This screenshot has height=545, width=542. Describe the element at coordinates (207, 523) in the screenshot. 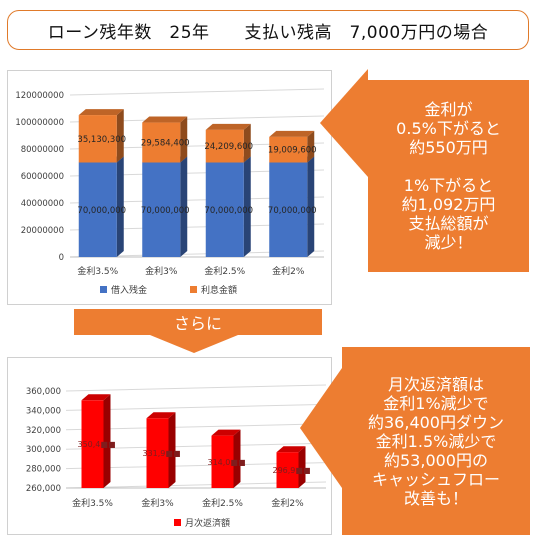

I see `legend-entry: 月次返済額` at that location.